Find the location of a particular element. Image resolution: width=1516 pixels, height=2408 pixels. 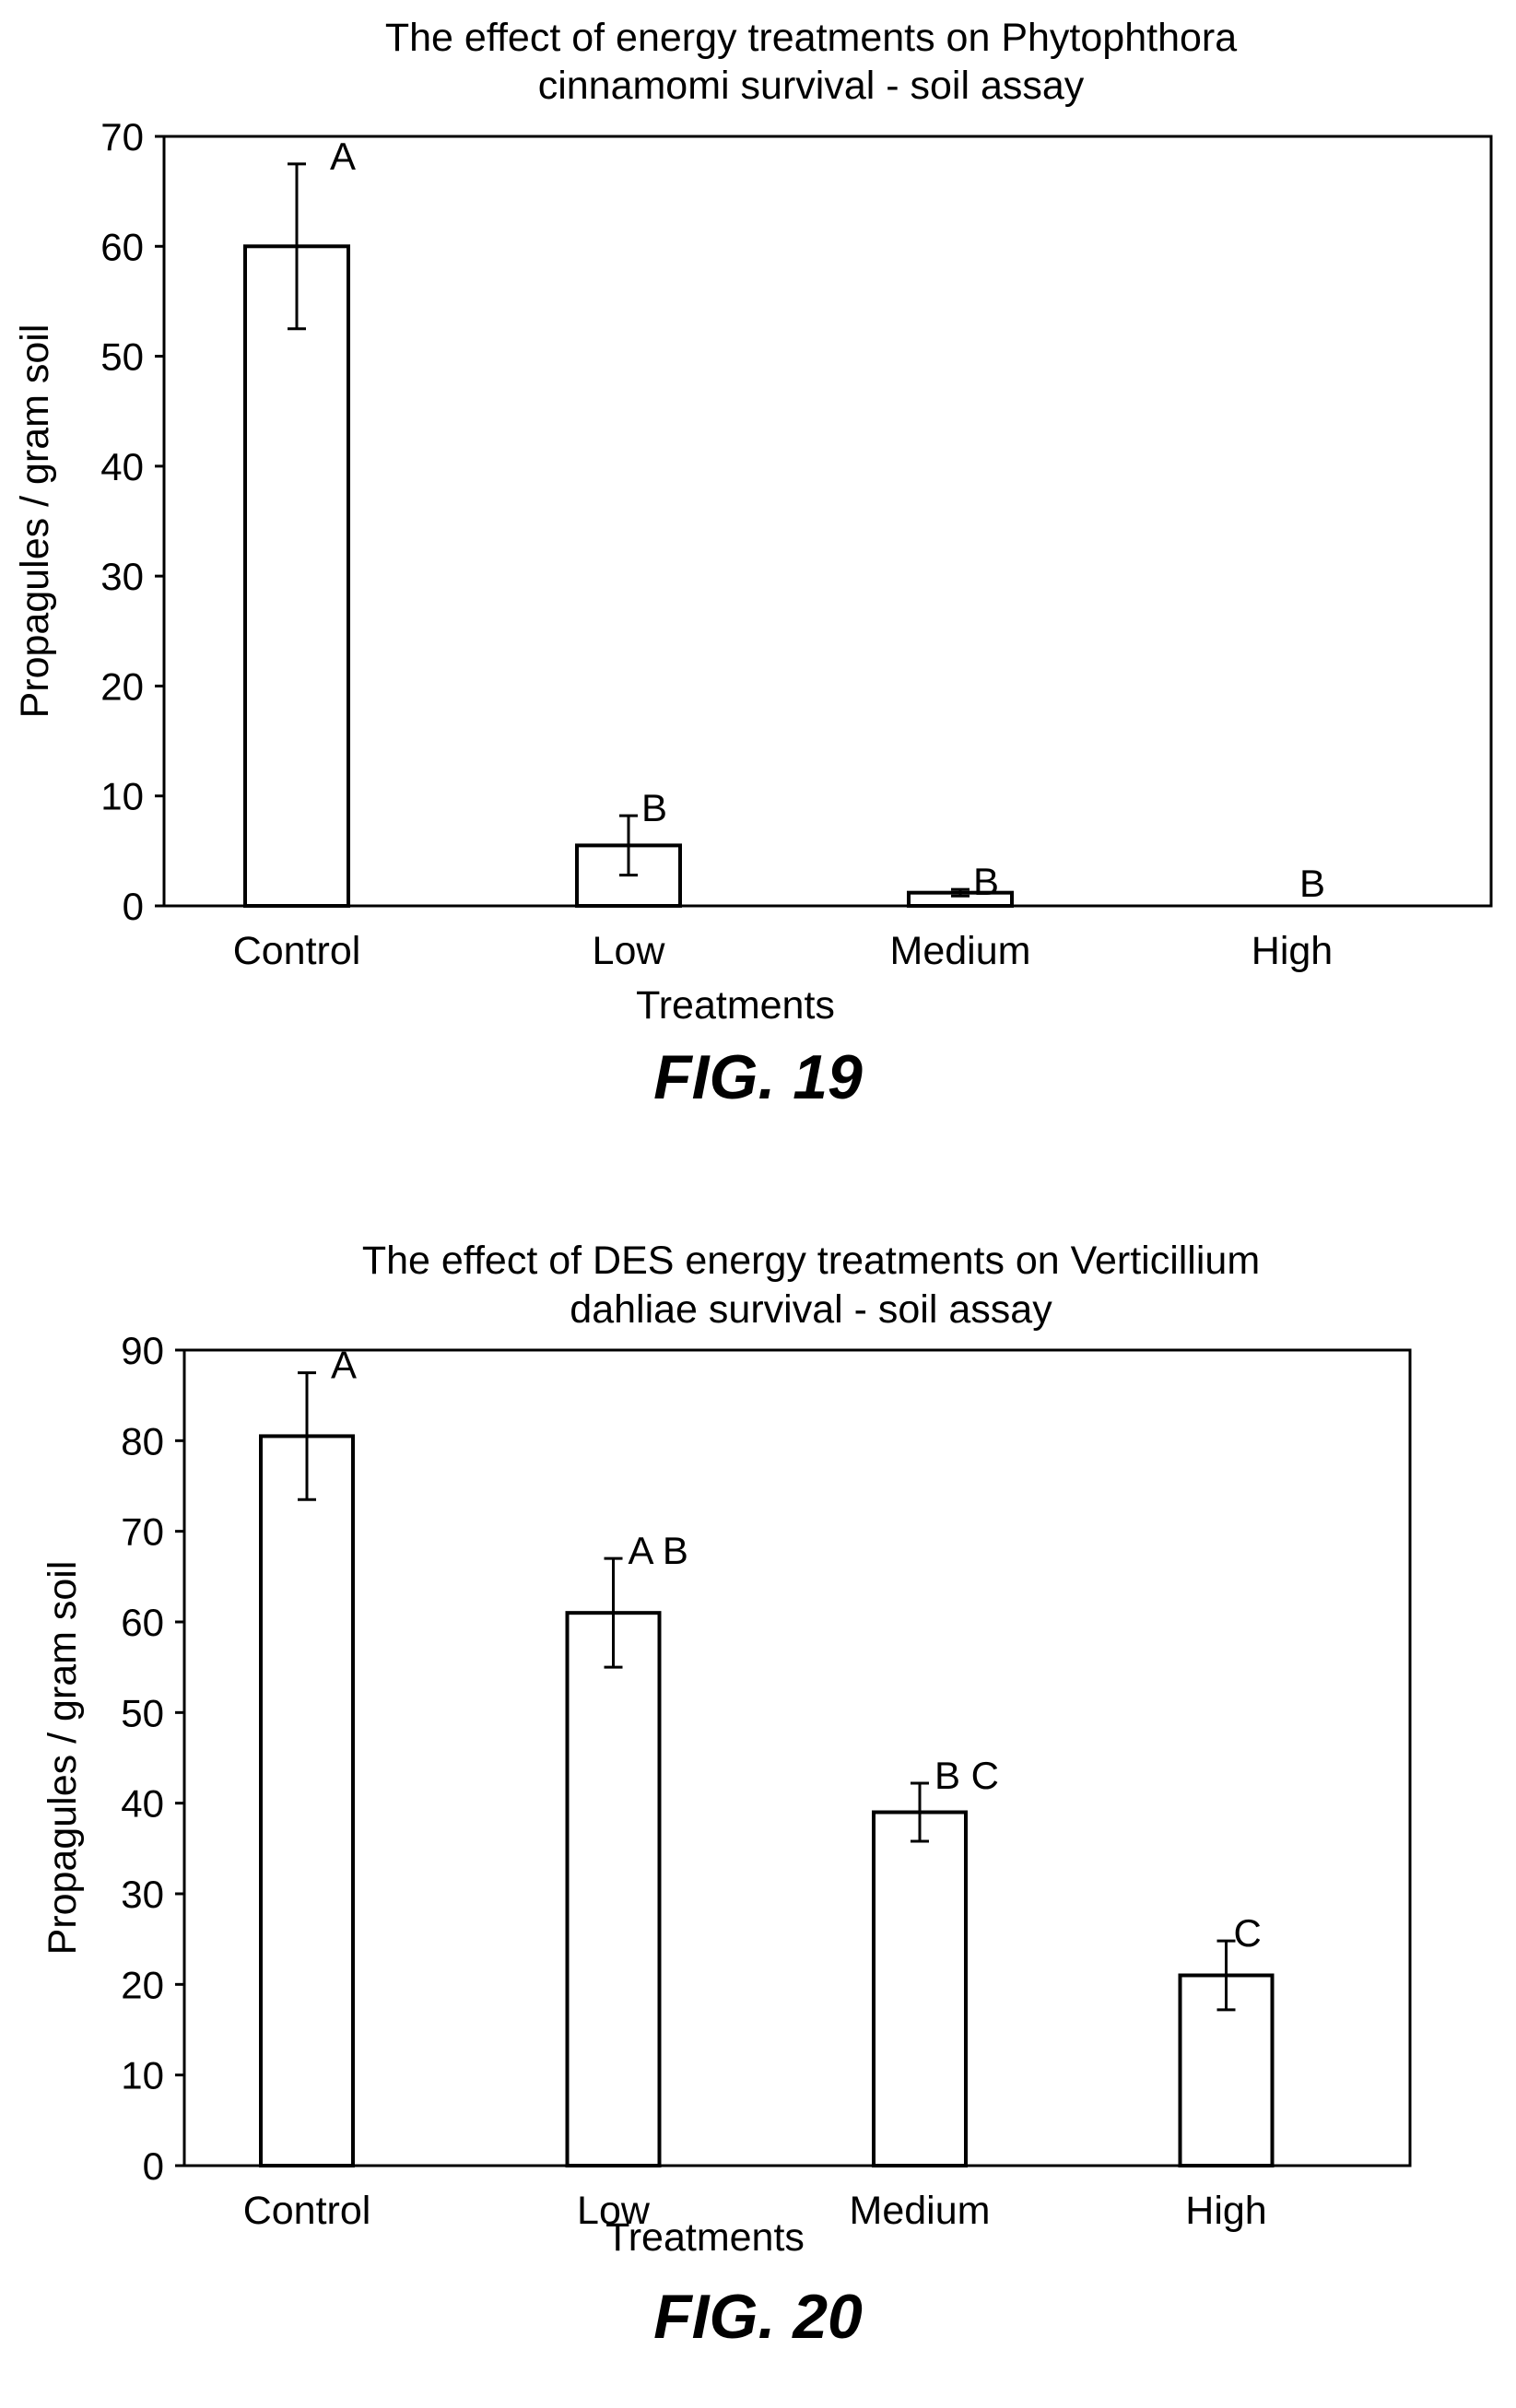

y-tick-label: 80 is located at coordinates (142, 1440).